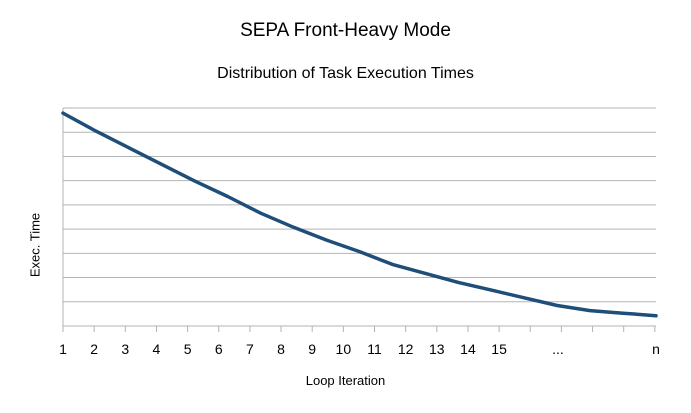  I want to click on x-tick-label: 9, so click(312, 349).